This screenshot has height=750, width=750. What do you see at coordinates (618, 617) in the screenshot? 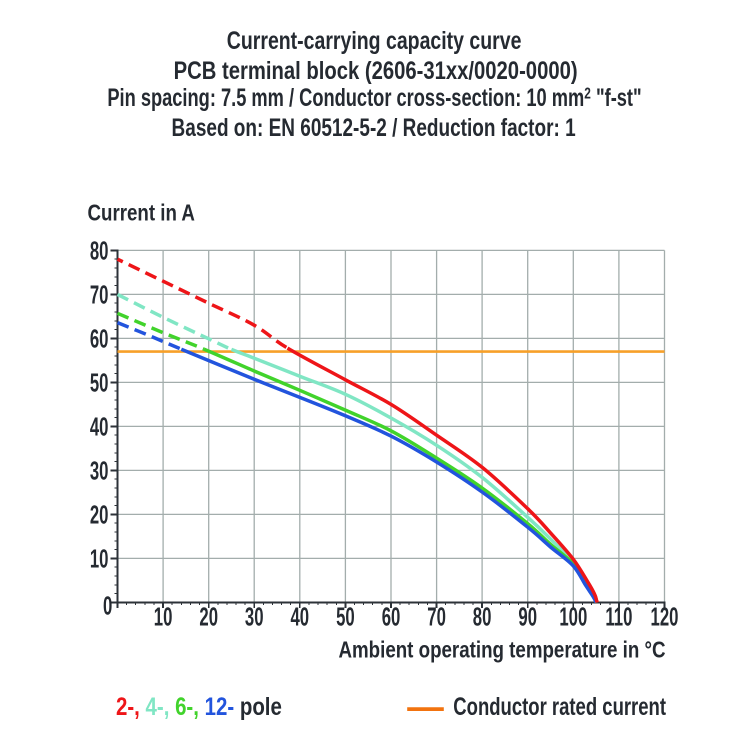
I see `svg-text: 110` at bounding box center [618, 617].